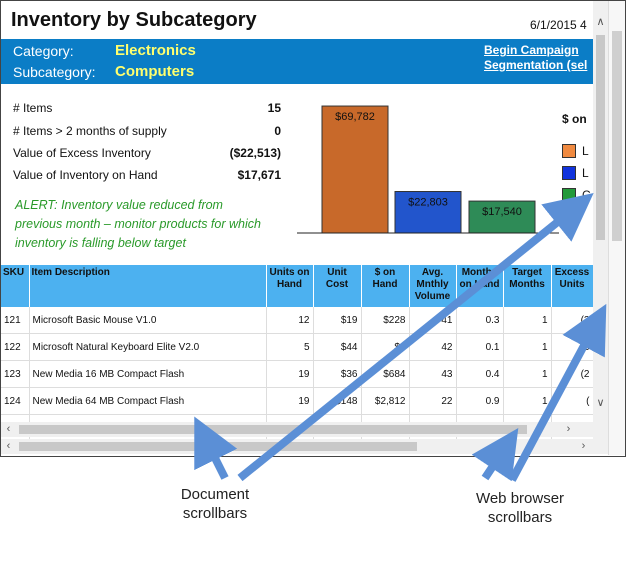  What do you see at coordinates (15, 347) in the screenshot?
I see `cell-sku: 122` at bounding box center [15, 347].